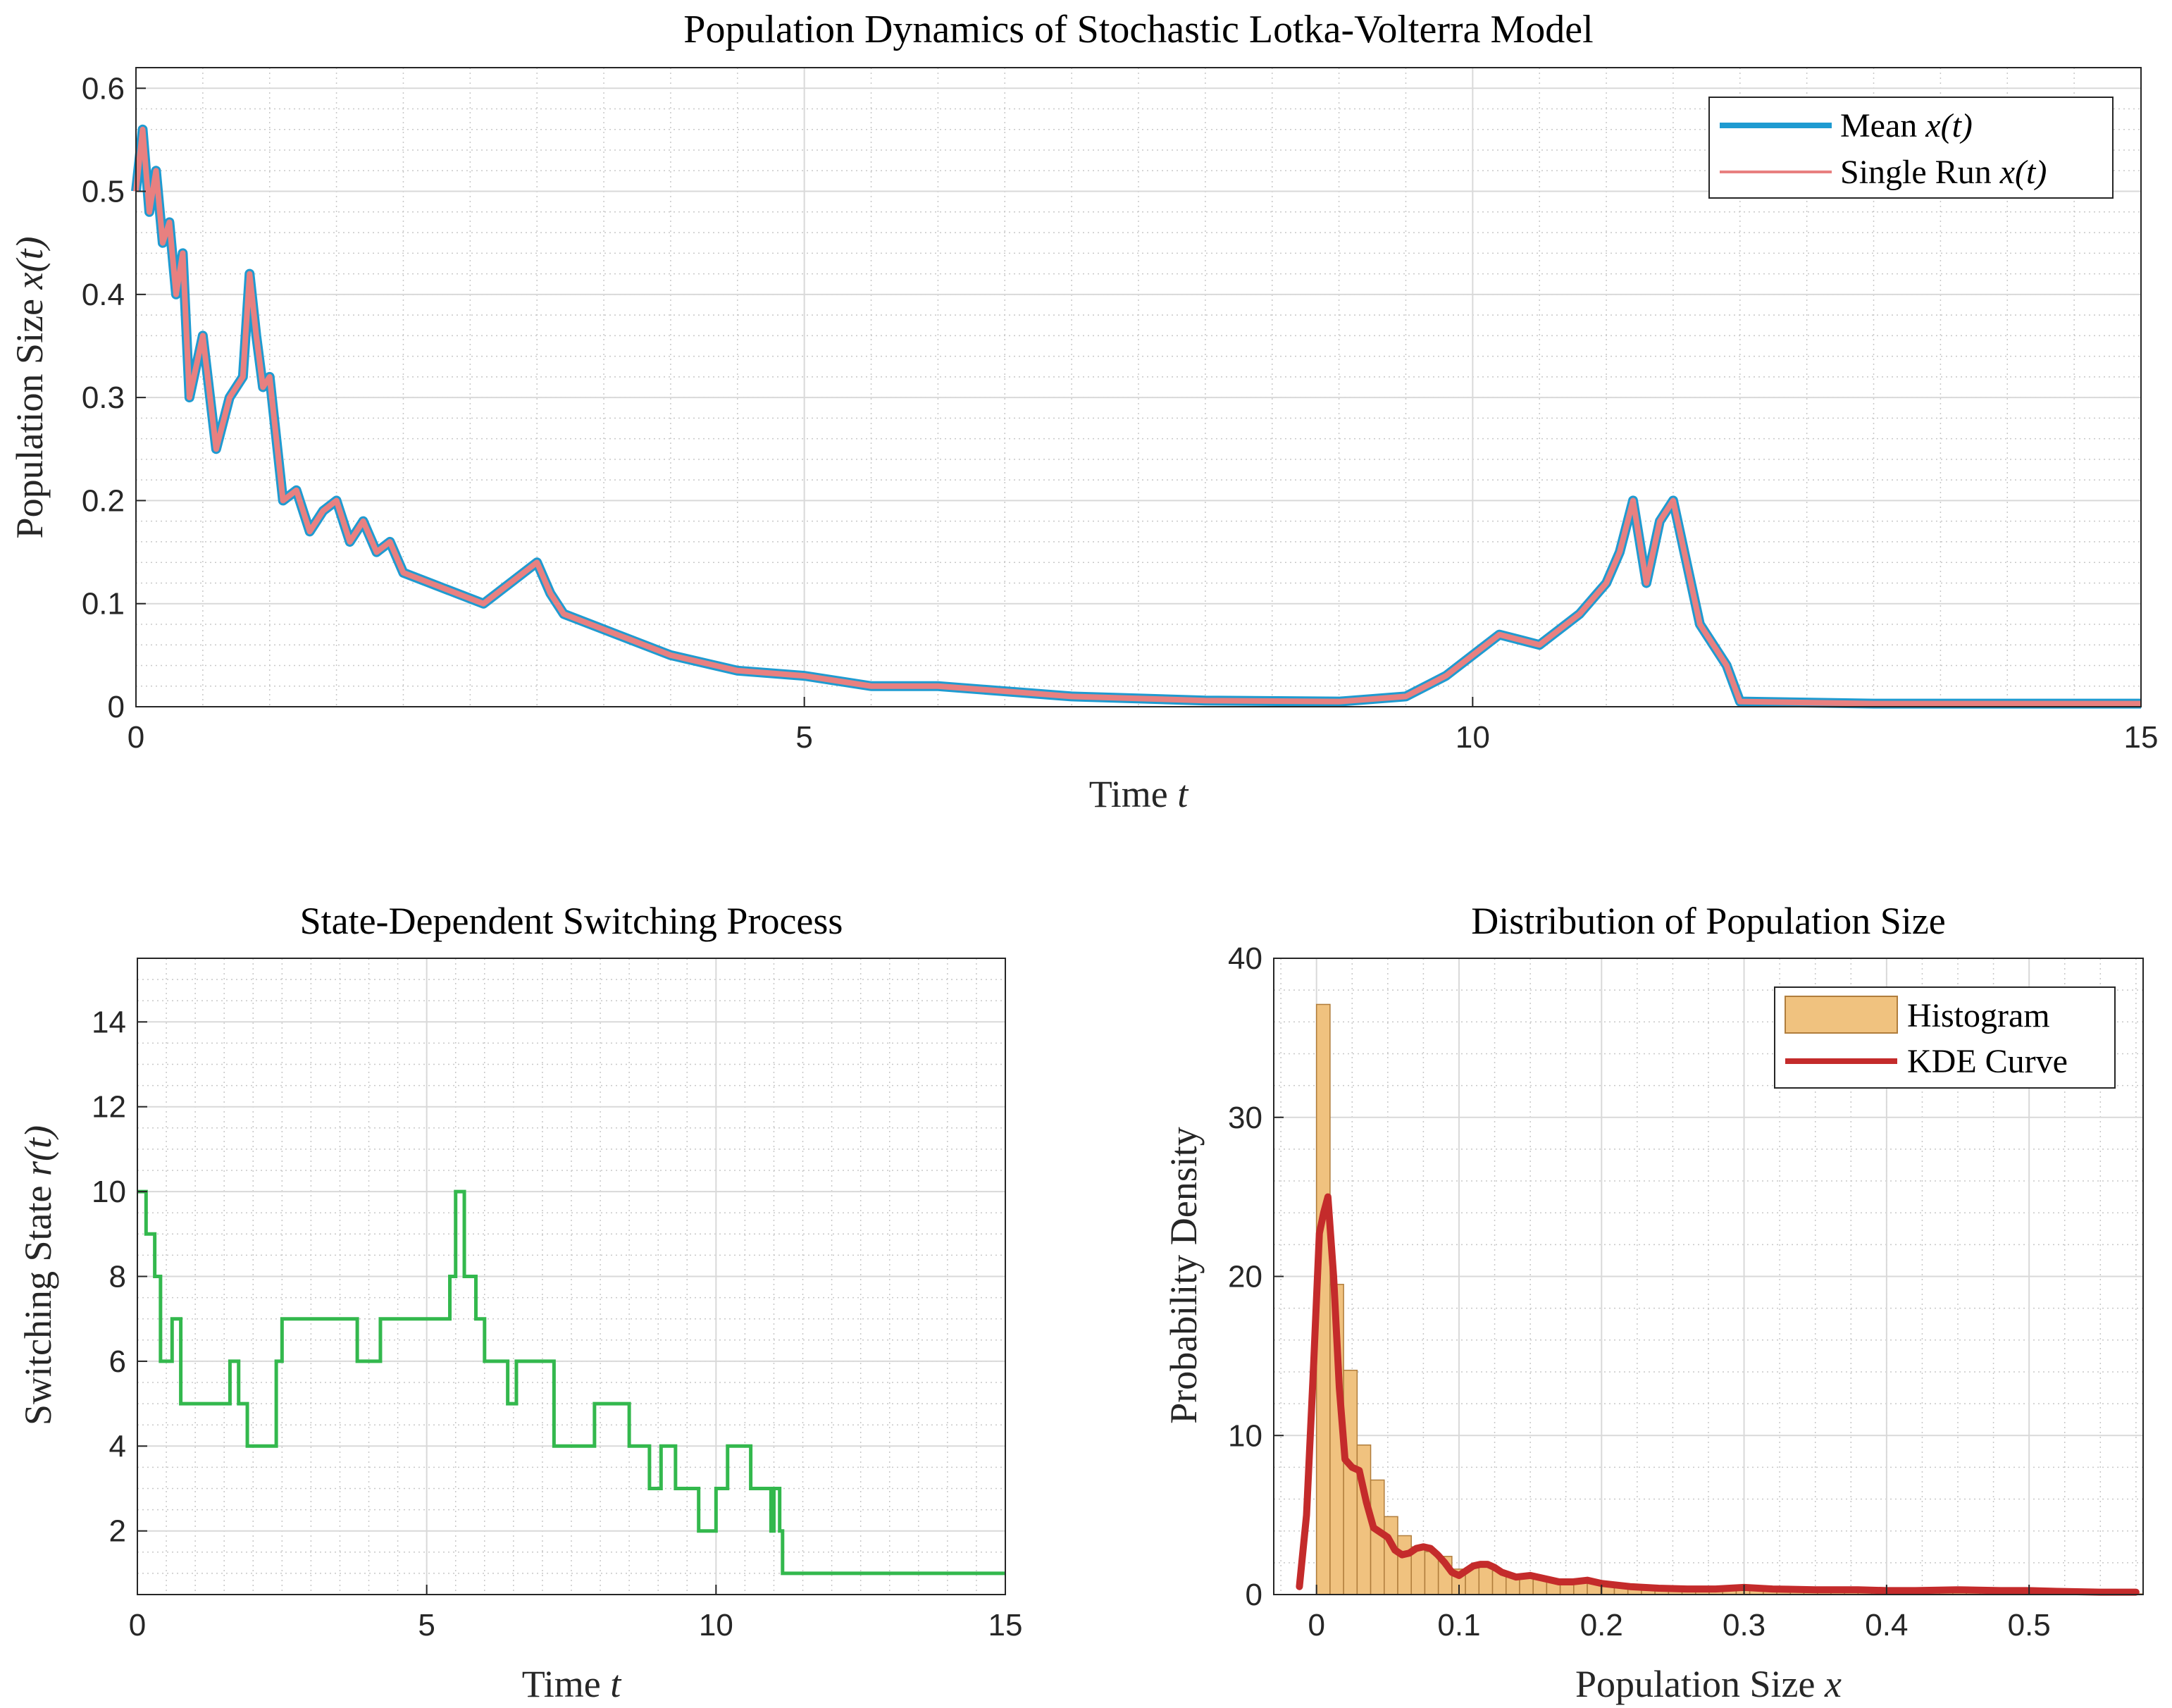 This screenshot has height=1708, width=2172. Describe the element at coordinates (1473, 737) in the screenshot. I see `population-xtick-label: 10` at that location.